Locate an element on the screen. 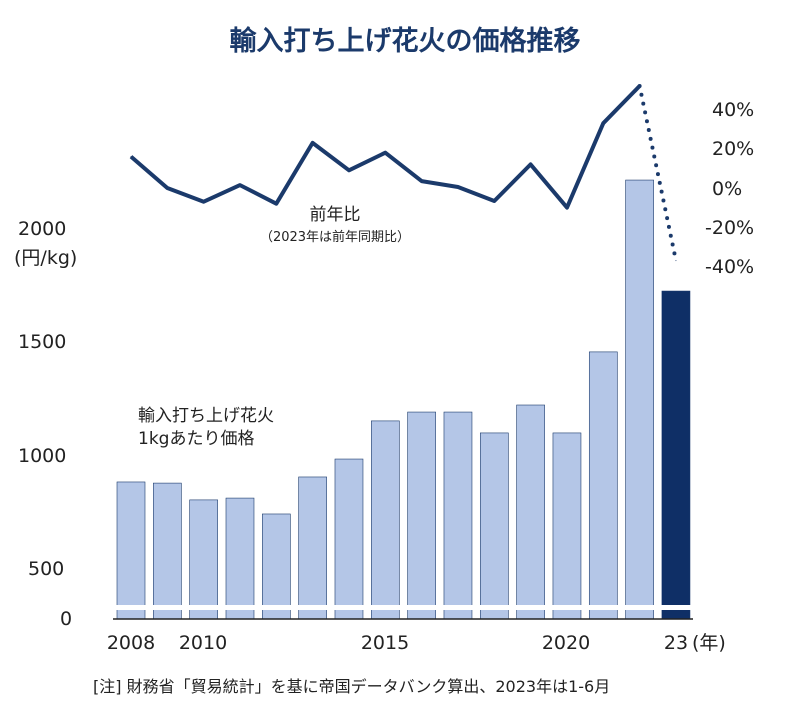 The image size is (800, 718). bar-series-label-2: 1kgあたり価格 is located at coordinates (196, 439).